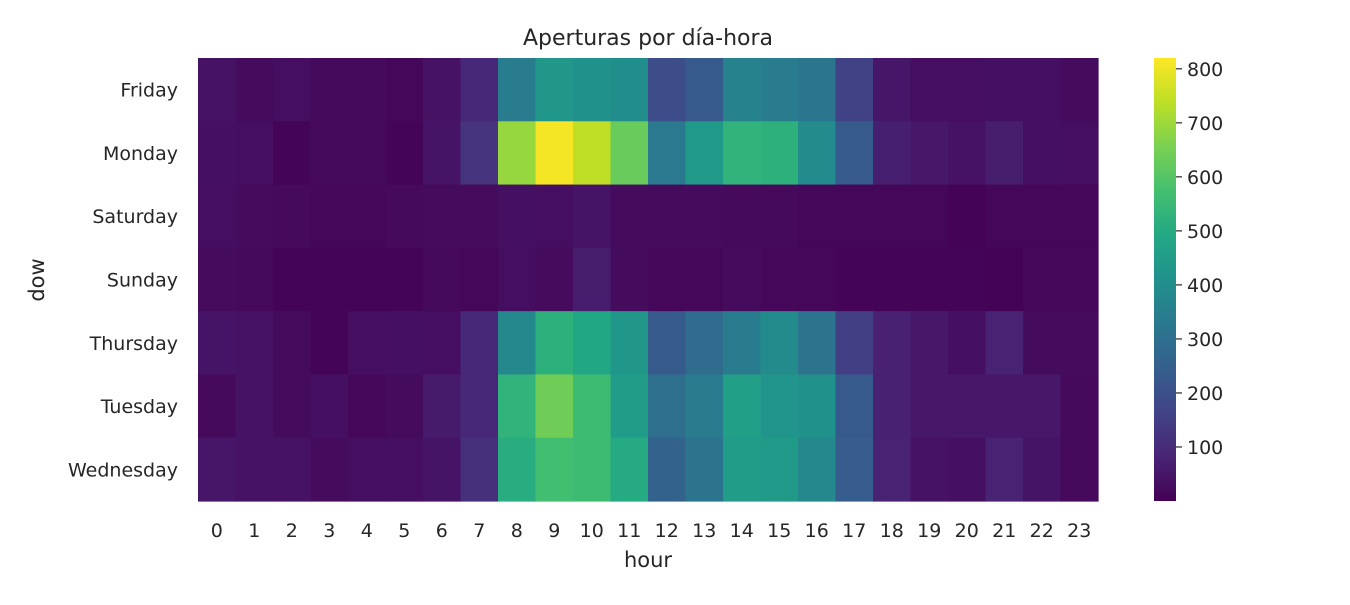  I want to click on x-tick-label: 7, so click(479, 531).